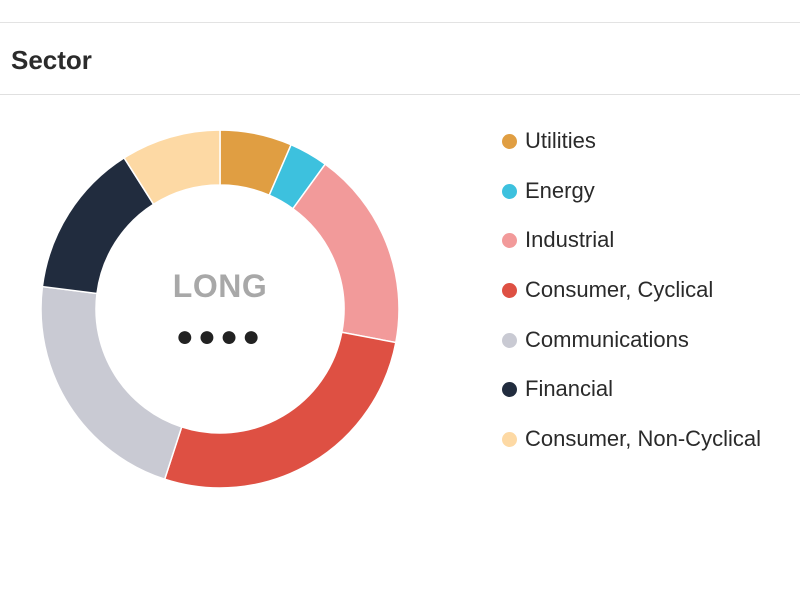 The image size is (800, 600). Describe the element at coordinates (220, 336) in the screenshot. I see `donut-center-dots: ●●●●` at that location.